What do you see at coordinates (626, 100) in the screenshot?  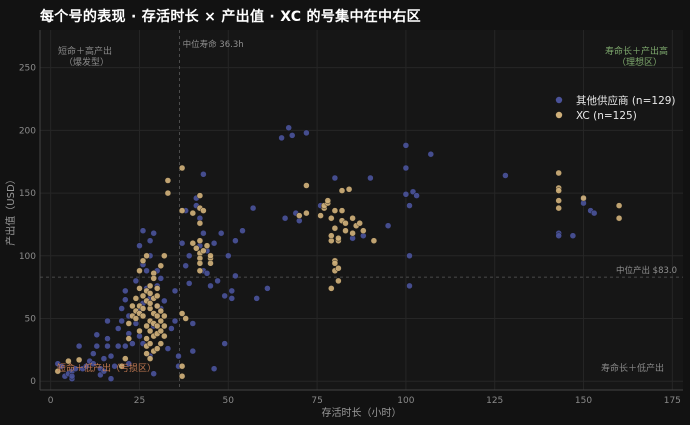 I see `legend-label: 其他供应商 (n=129)` at bounding box center [626, 100].